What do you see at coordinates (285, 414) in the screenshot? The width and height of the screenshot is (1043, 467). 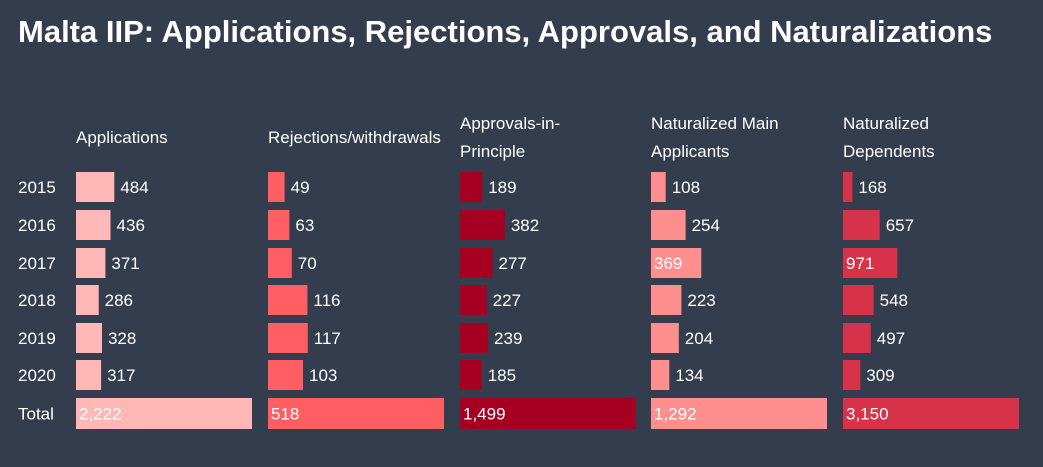 I see `total-data-label: 518` at bounding box center [285, 414].